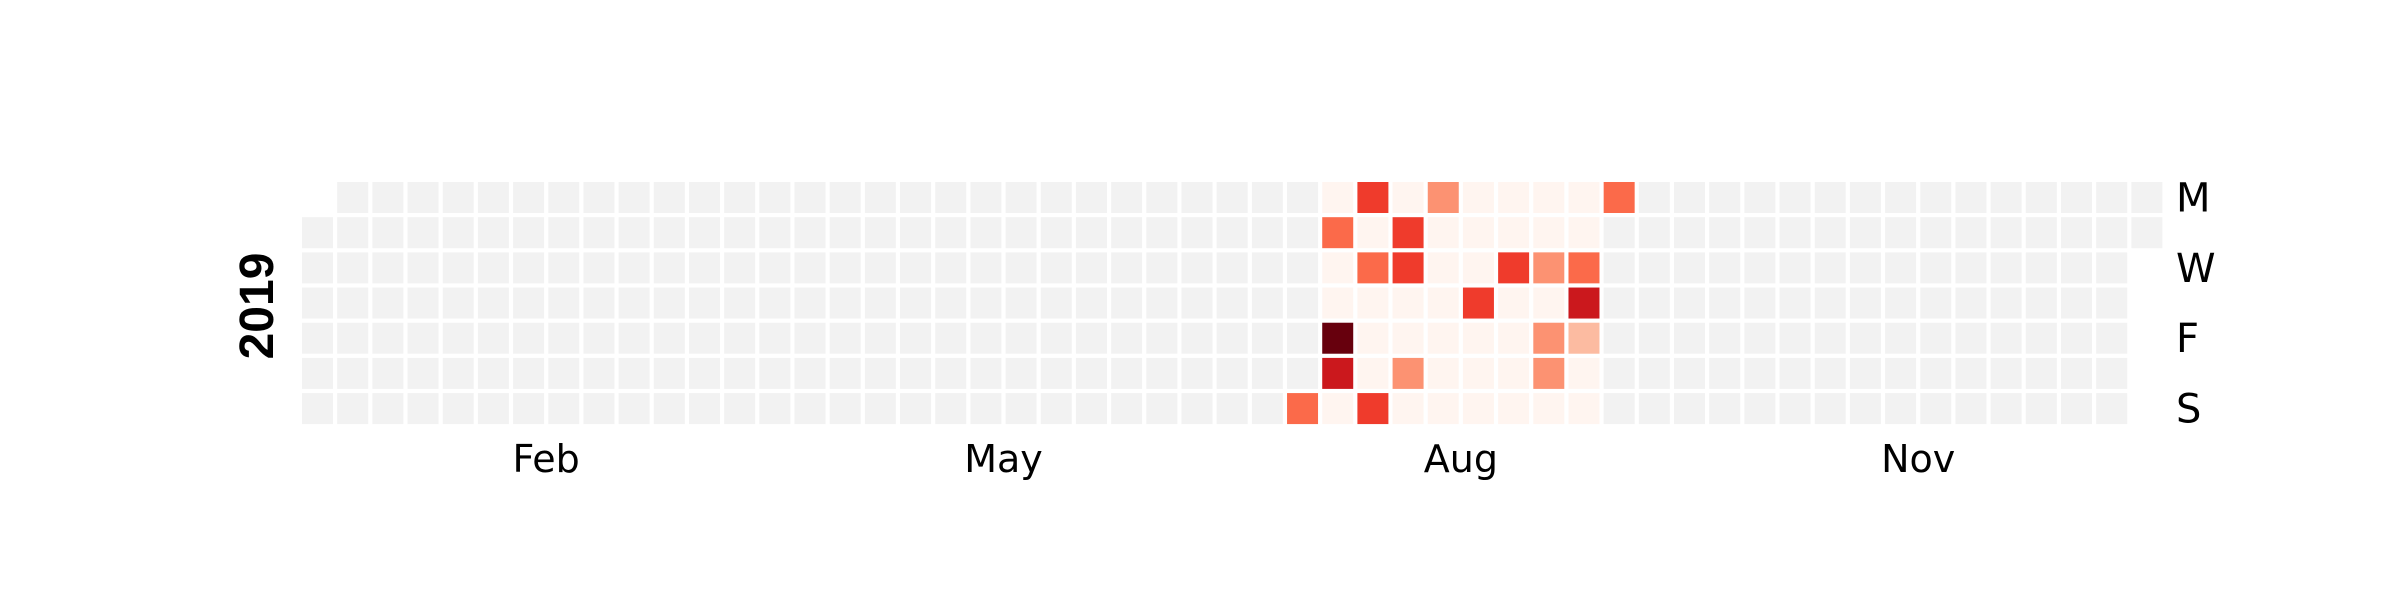 The image size is (2400, 600). Describe the element at coordinates (257, 306) in the screenshot. I see `year-label: 2019` at that location.